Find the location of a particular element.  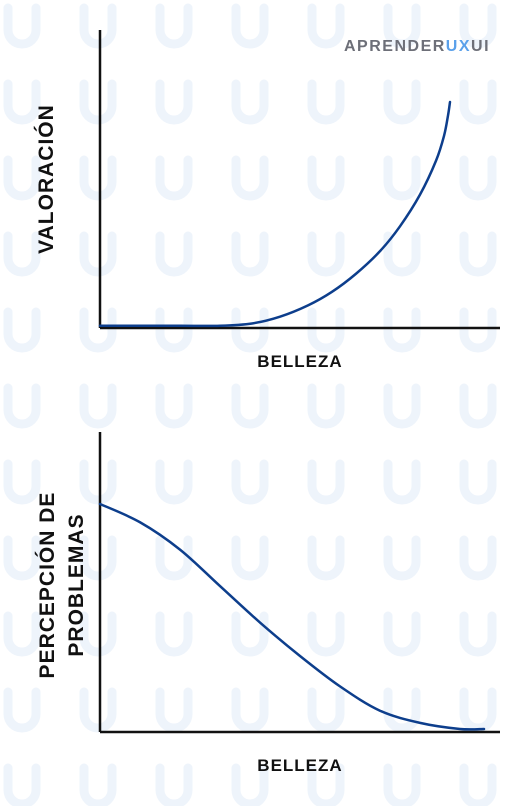

logo-text-end: UI is located at coordinates (481, 46).